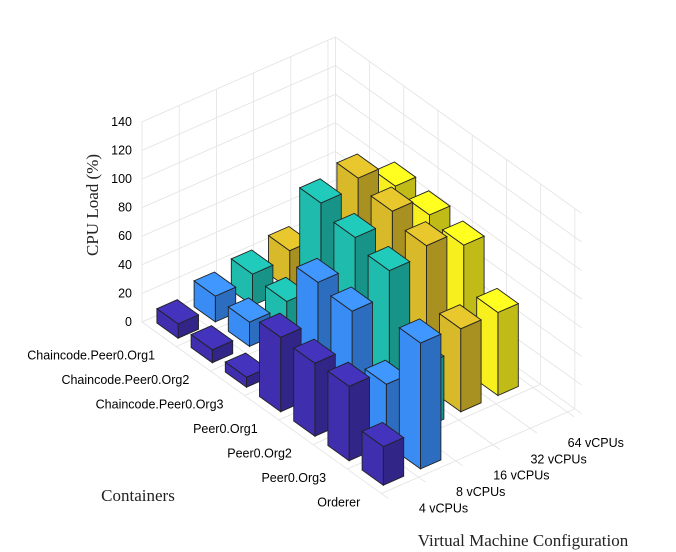 The height and width of the screenshot is (552, 676). What do you see at coordinates (480, 492) in the screenshot?
I see `vm-tick-label: 8 vCPUs` at bounding box center [480, 492].